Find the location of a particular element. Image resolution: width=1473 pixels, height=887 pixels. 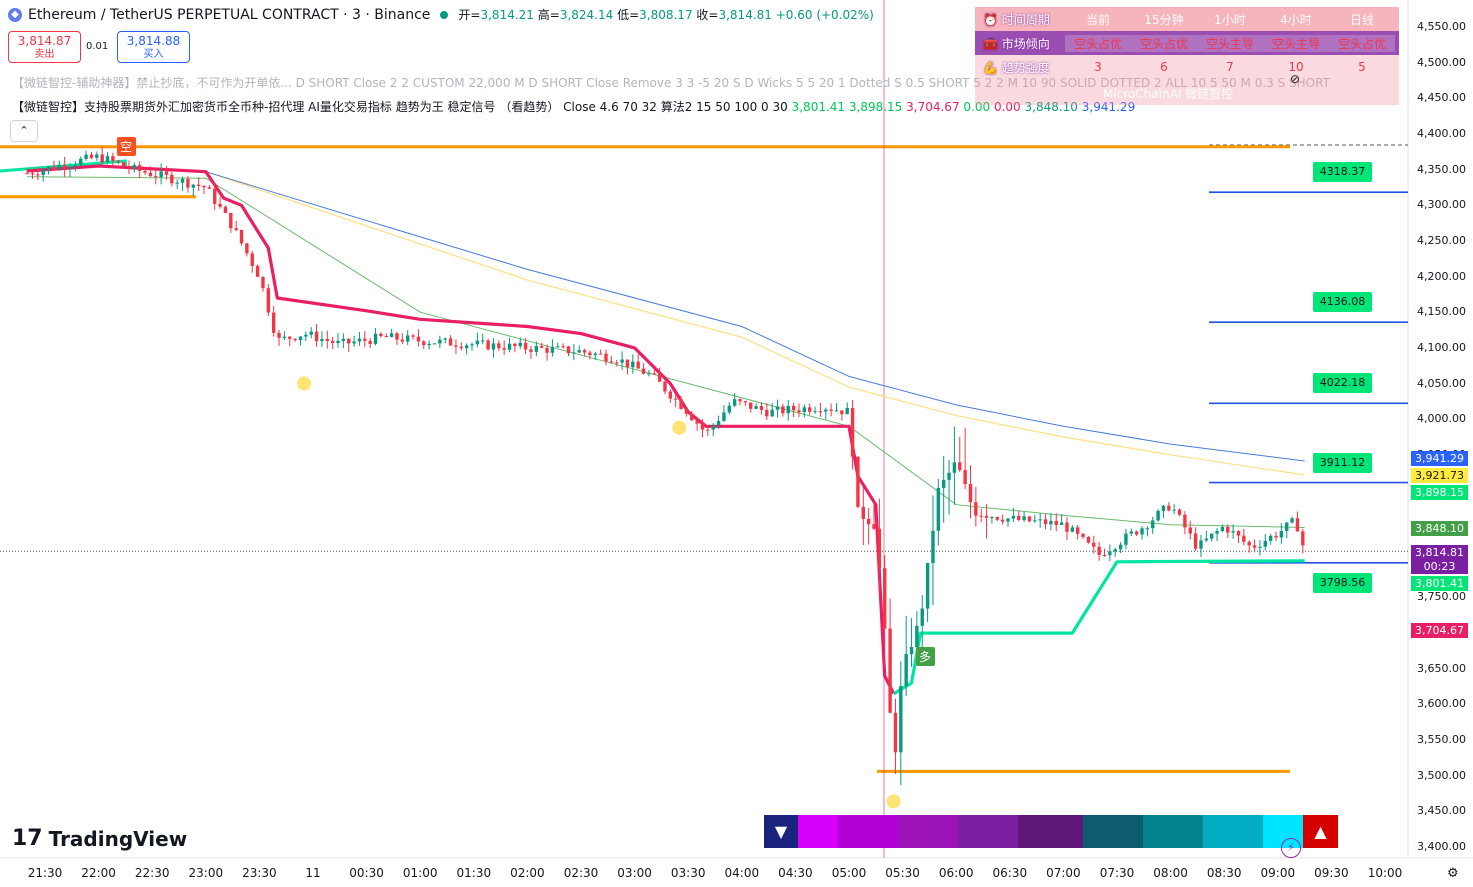

price-tag: 3,941.29 is located at coordinates (1439, 458).